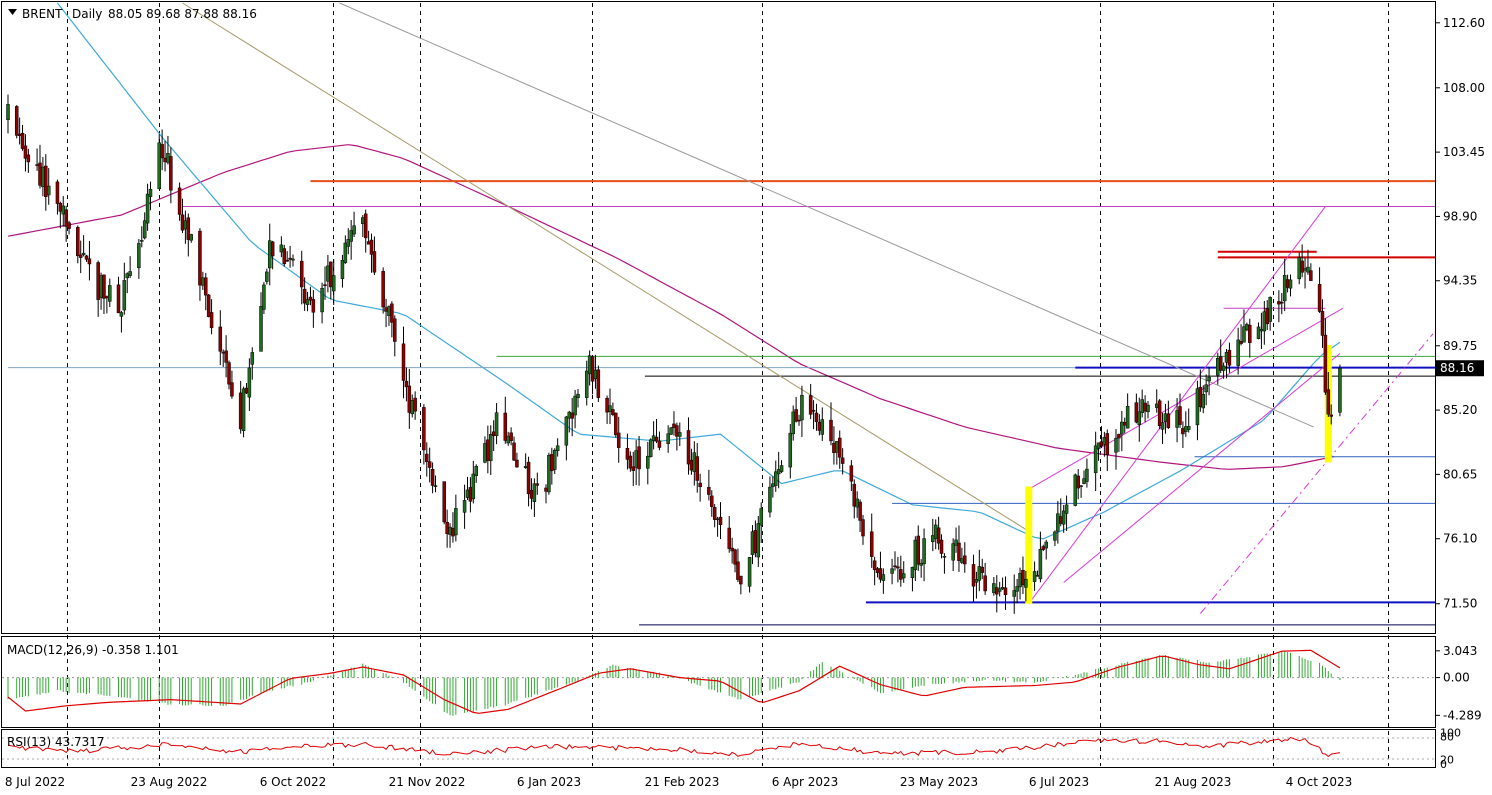 This screenshot has height=795, width=1492. What do you see at coordinates (1460, 281) in the screenshot?
I see `price-tick-label: 94.35` at bounding box center [1460, 281].